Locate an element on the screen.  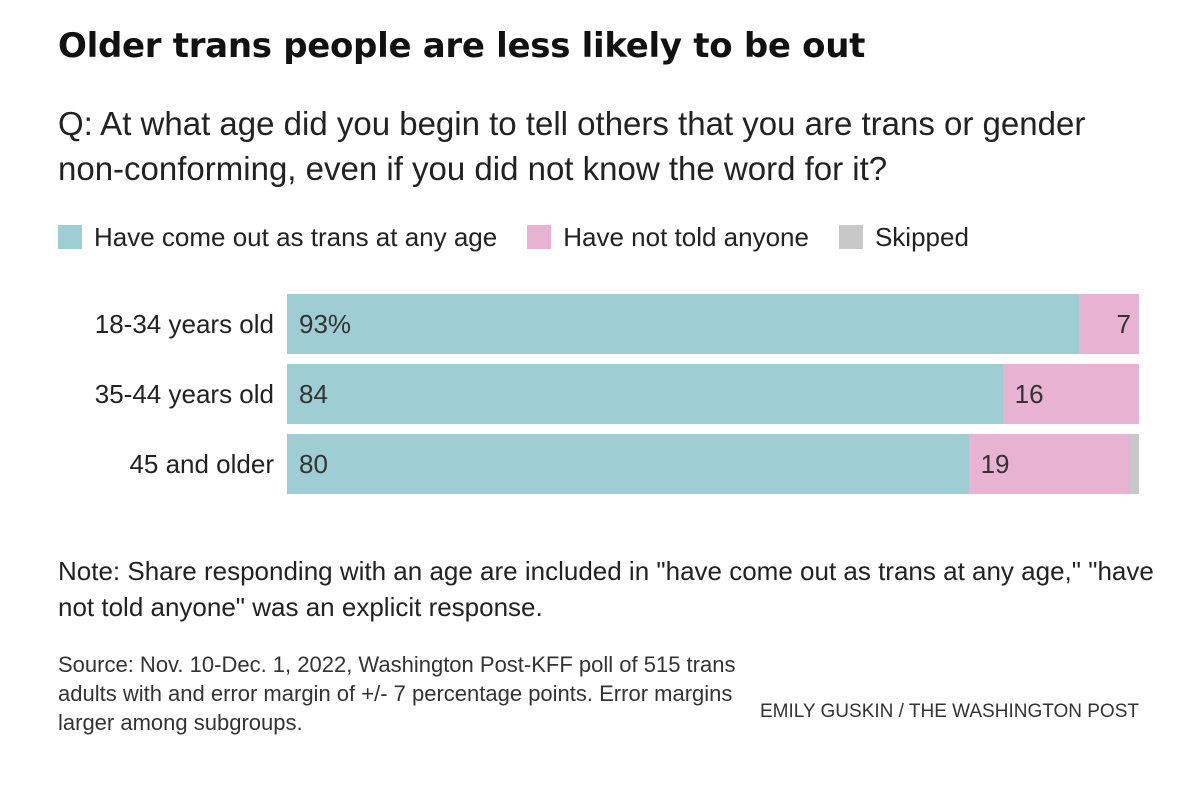
row-label: 45 and older is located at coordinates (201, 464).